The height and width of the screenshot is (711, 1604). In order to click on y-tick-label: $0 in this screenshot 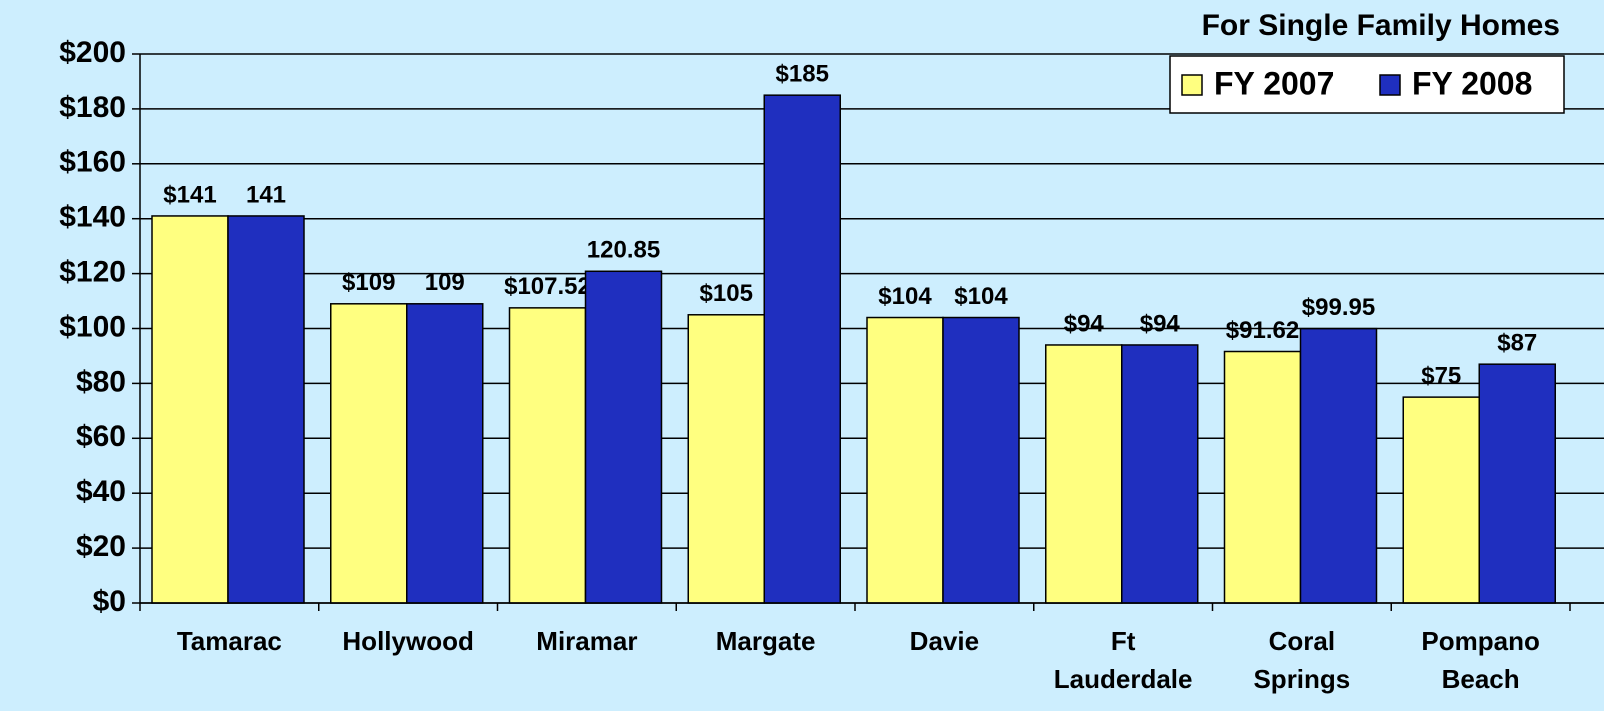, I will do `click(109, 601)`.